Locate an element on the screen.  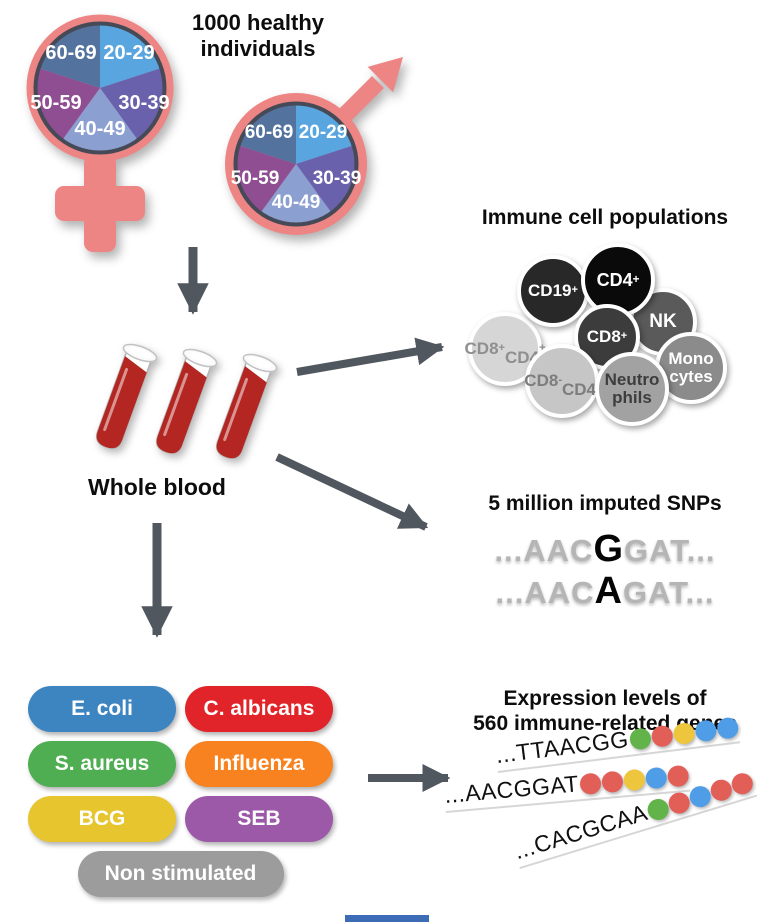
female-ring is located at coordinates (100, 88).